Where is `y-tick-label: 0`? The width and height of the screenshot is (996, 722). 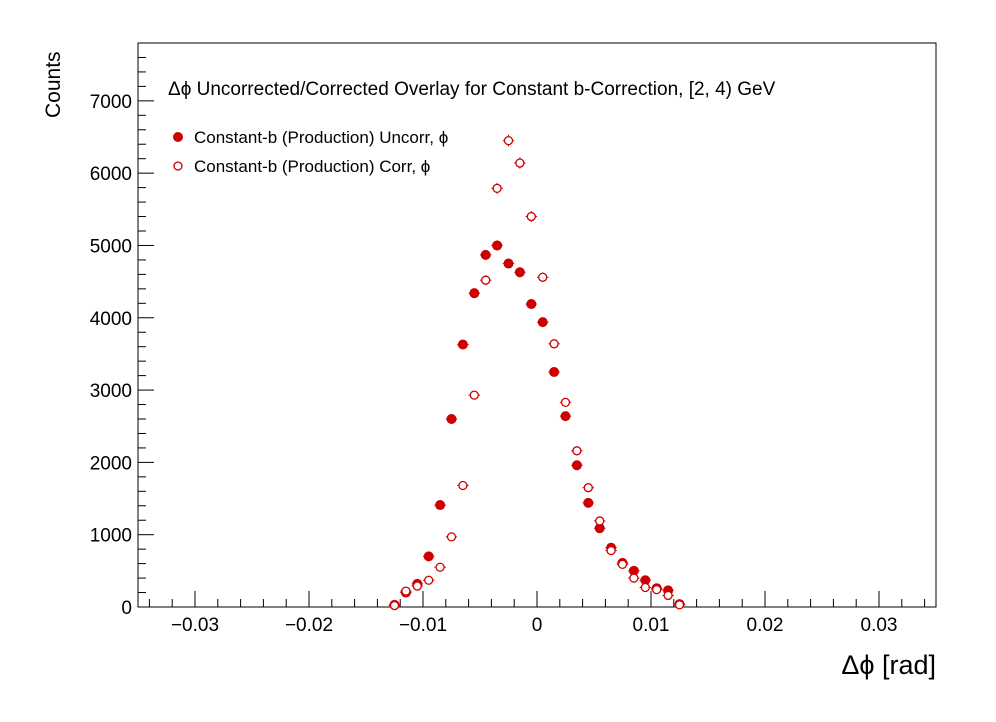
y-tick-label: 0 is located at coordinates (126, 608).